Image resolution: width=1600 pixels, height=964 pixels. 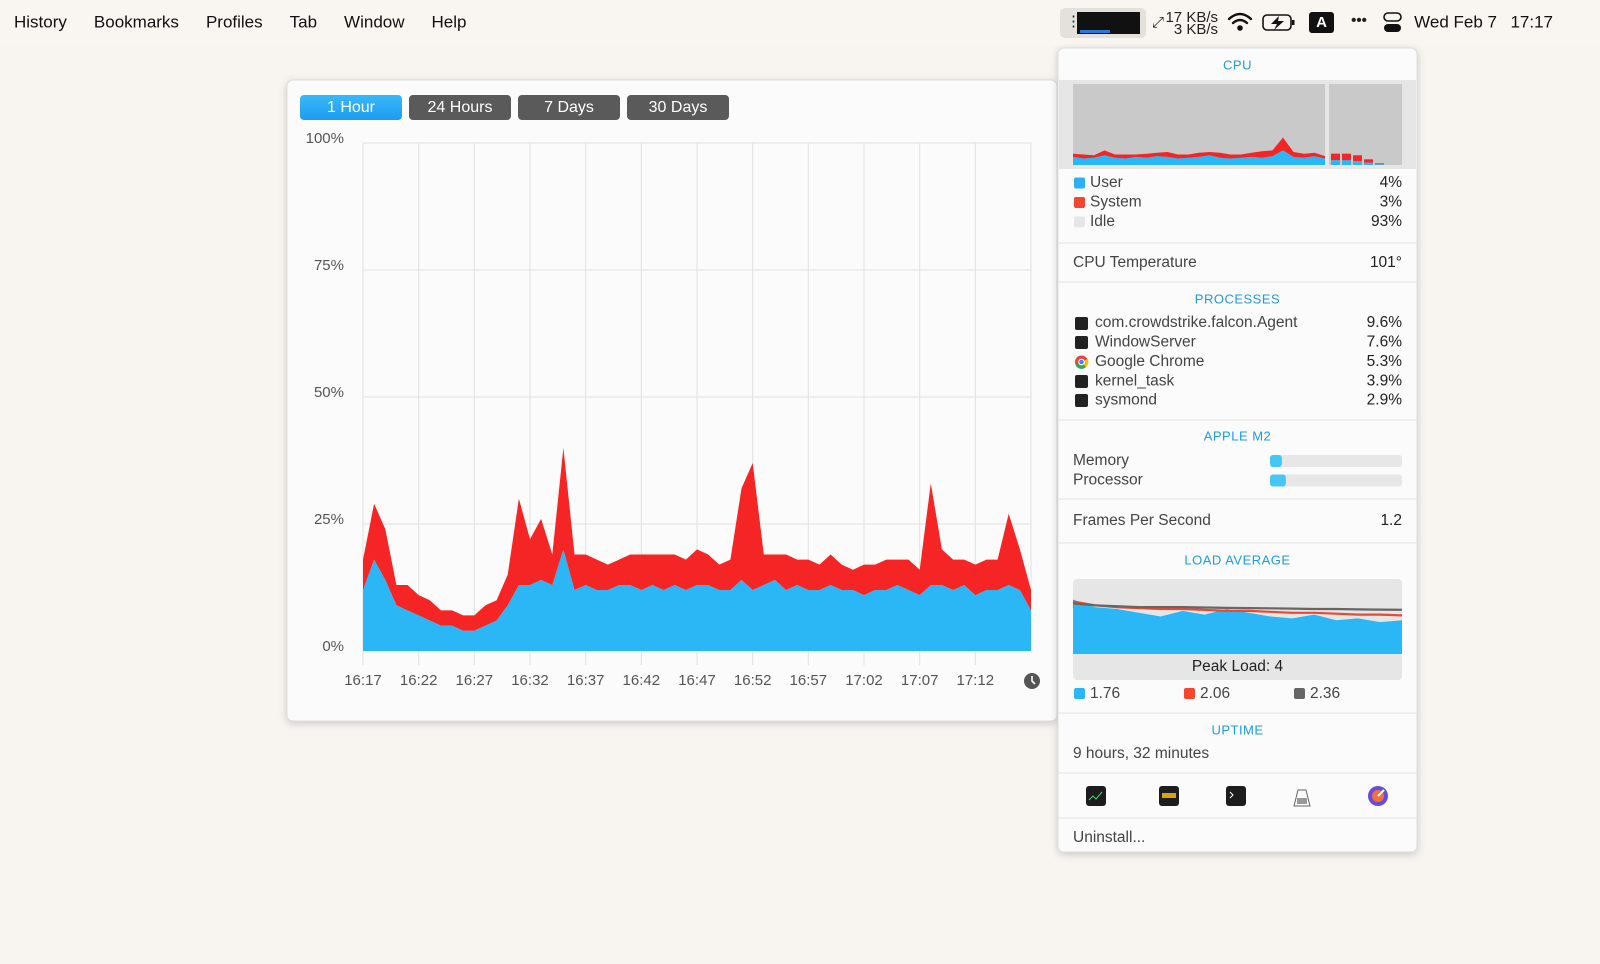 I want to click on x-tick-label: 16:47, so click(x=697, y=680).